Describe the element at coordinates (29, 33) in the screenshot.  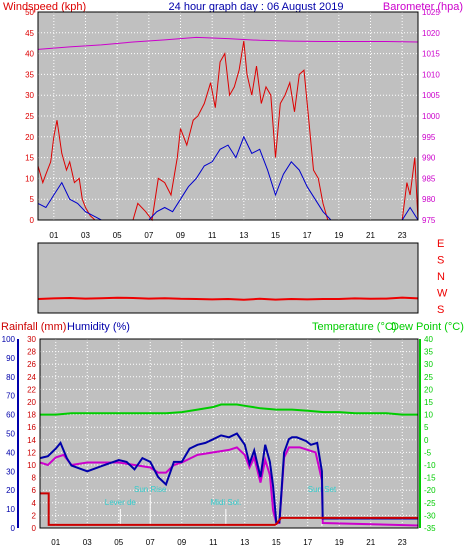
I see `windspeed-tick-label: 45` at that location.